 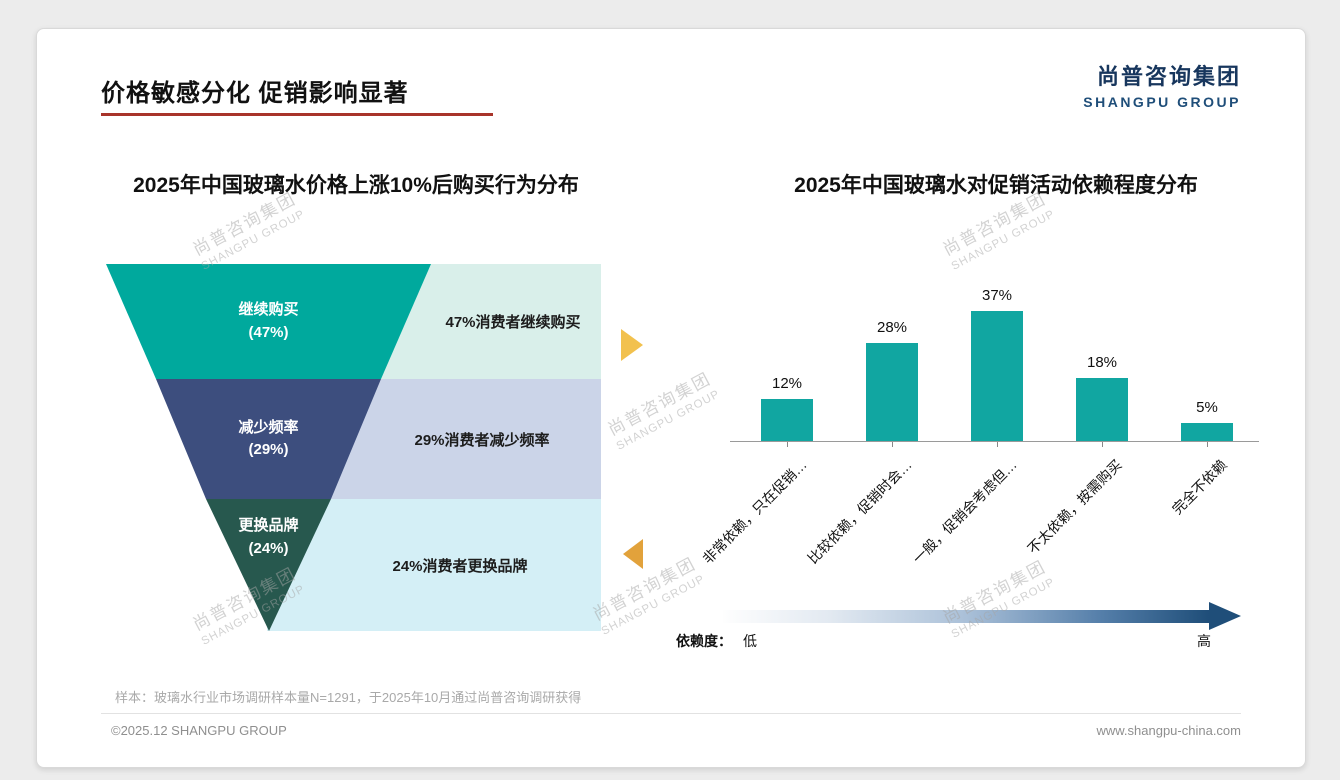 I want to click on funnel-chart-title: 2025年中国玻璃水价格上涨10%后购买行为分布, so click(x=356, y=185).